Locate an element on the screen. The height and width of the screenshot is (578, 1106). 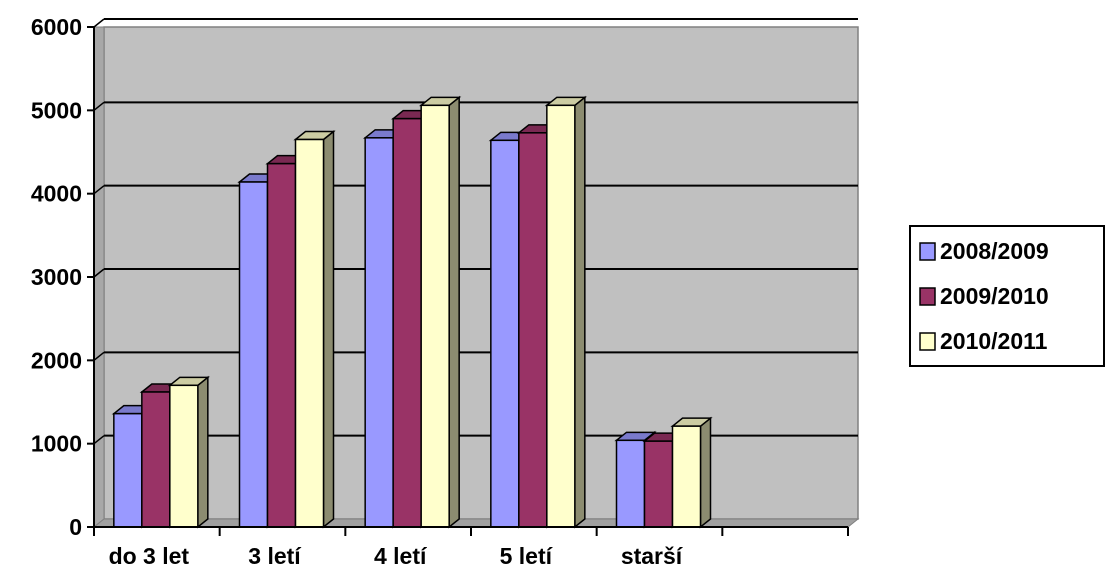
legend-label: 2009/2010 is located at coordinates (994, 296).